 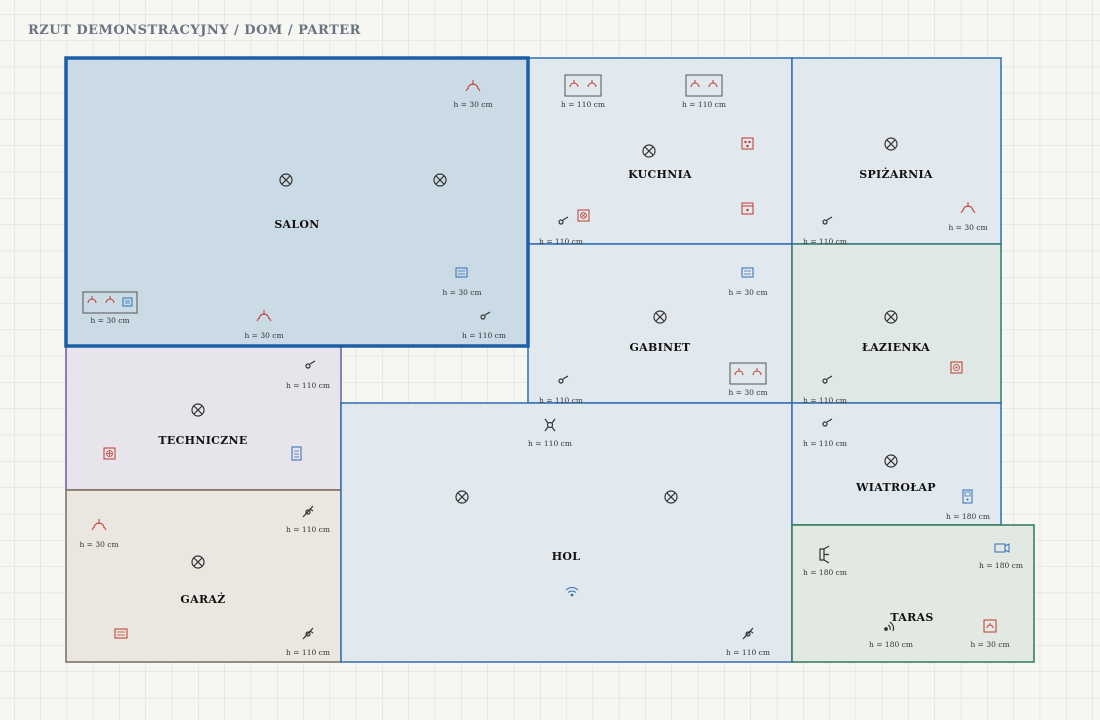 What do you see at coordinates (660, 347) in the screenshot?
I see `room-label-gabinet: GABINET` at bounding box center [660, 347].